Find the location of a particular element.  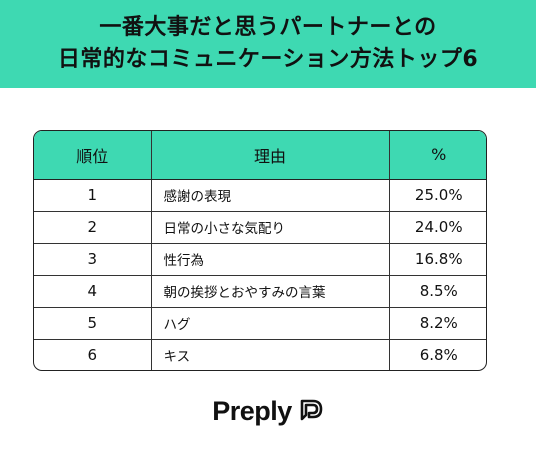

rank-cell: 3 is located at coordinates (93, 259).